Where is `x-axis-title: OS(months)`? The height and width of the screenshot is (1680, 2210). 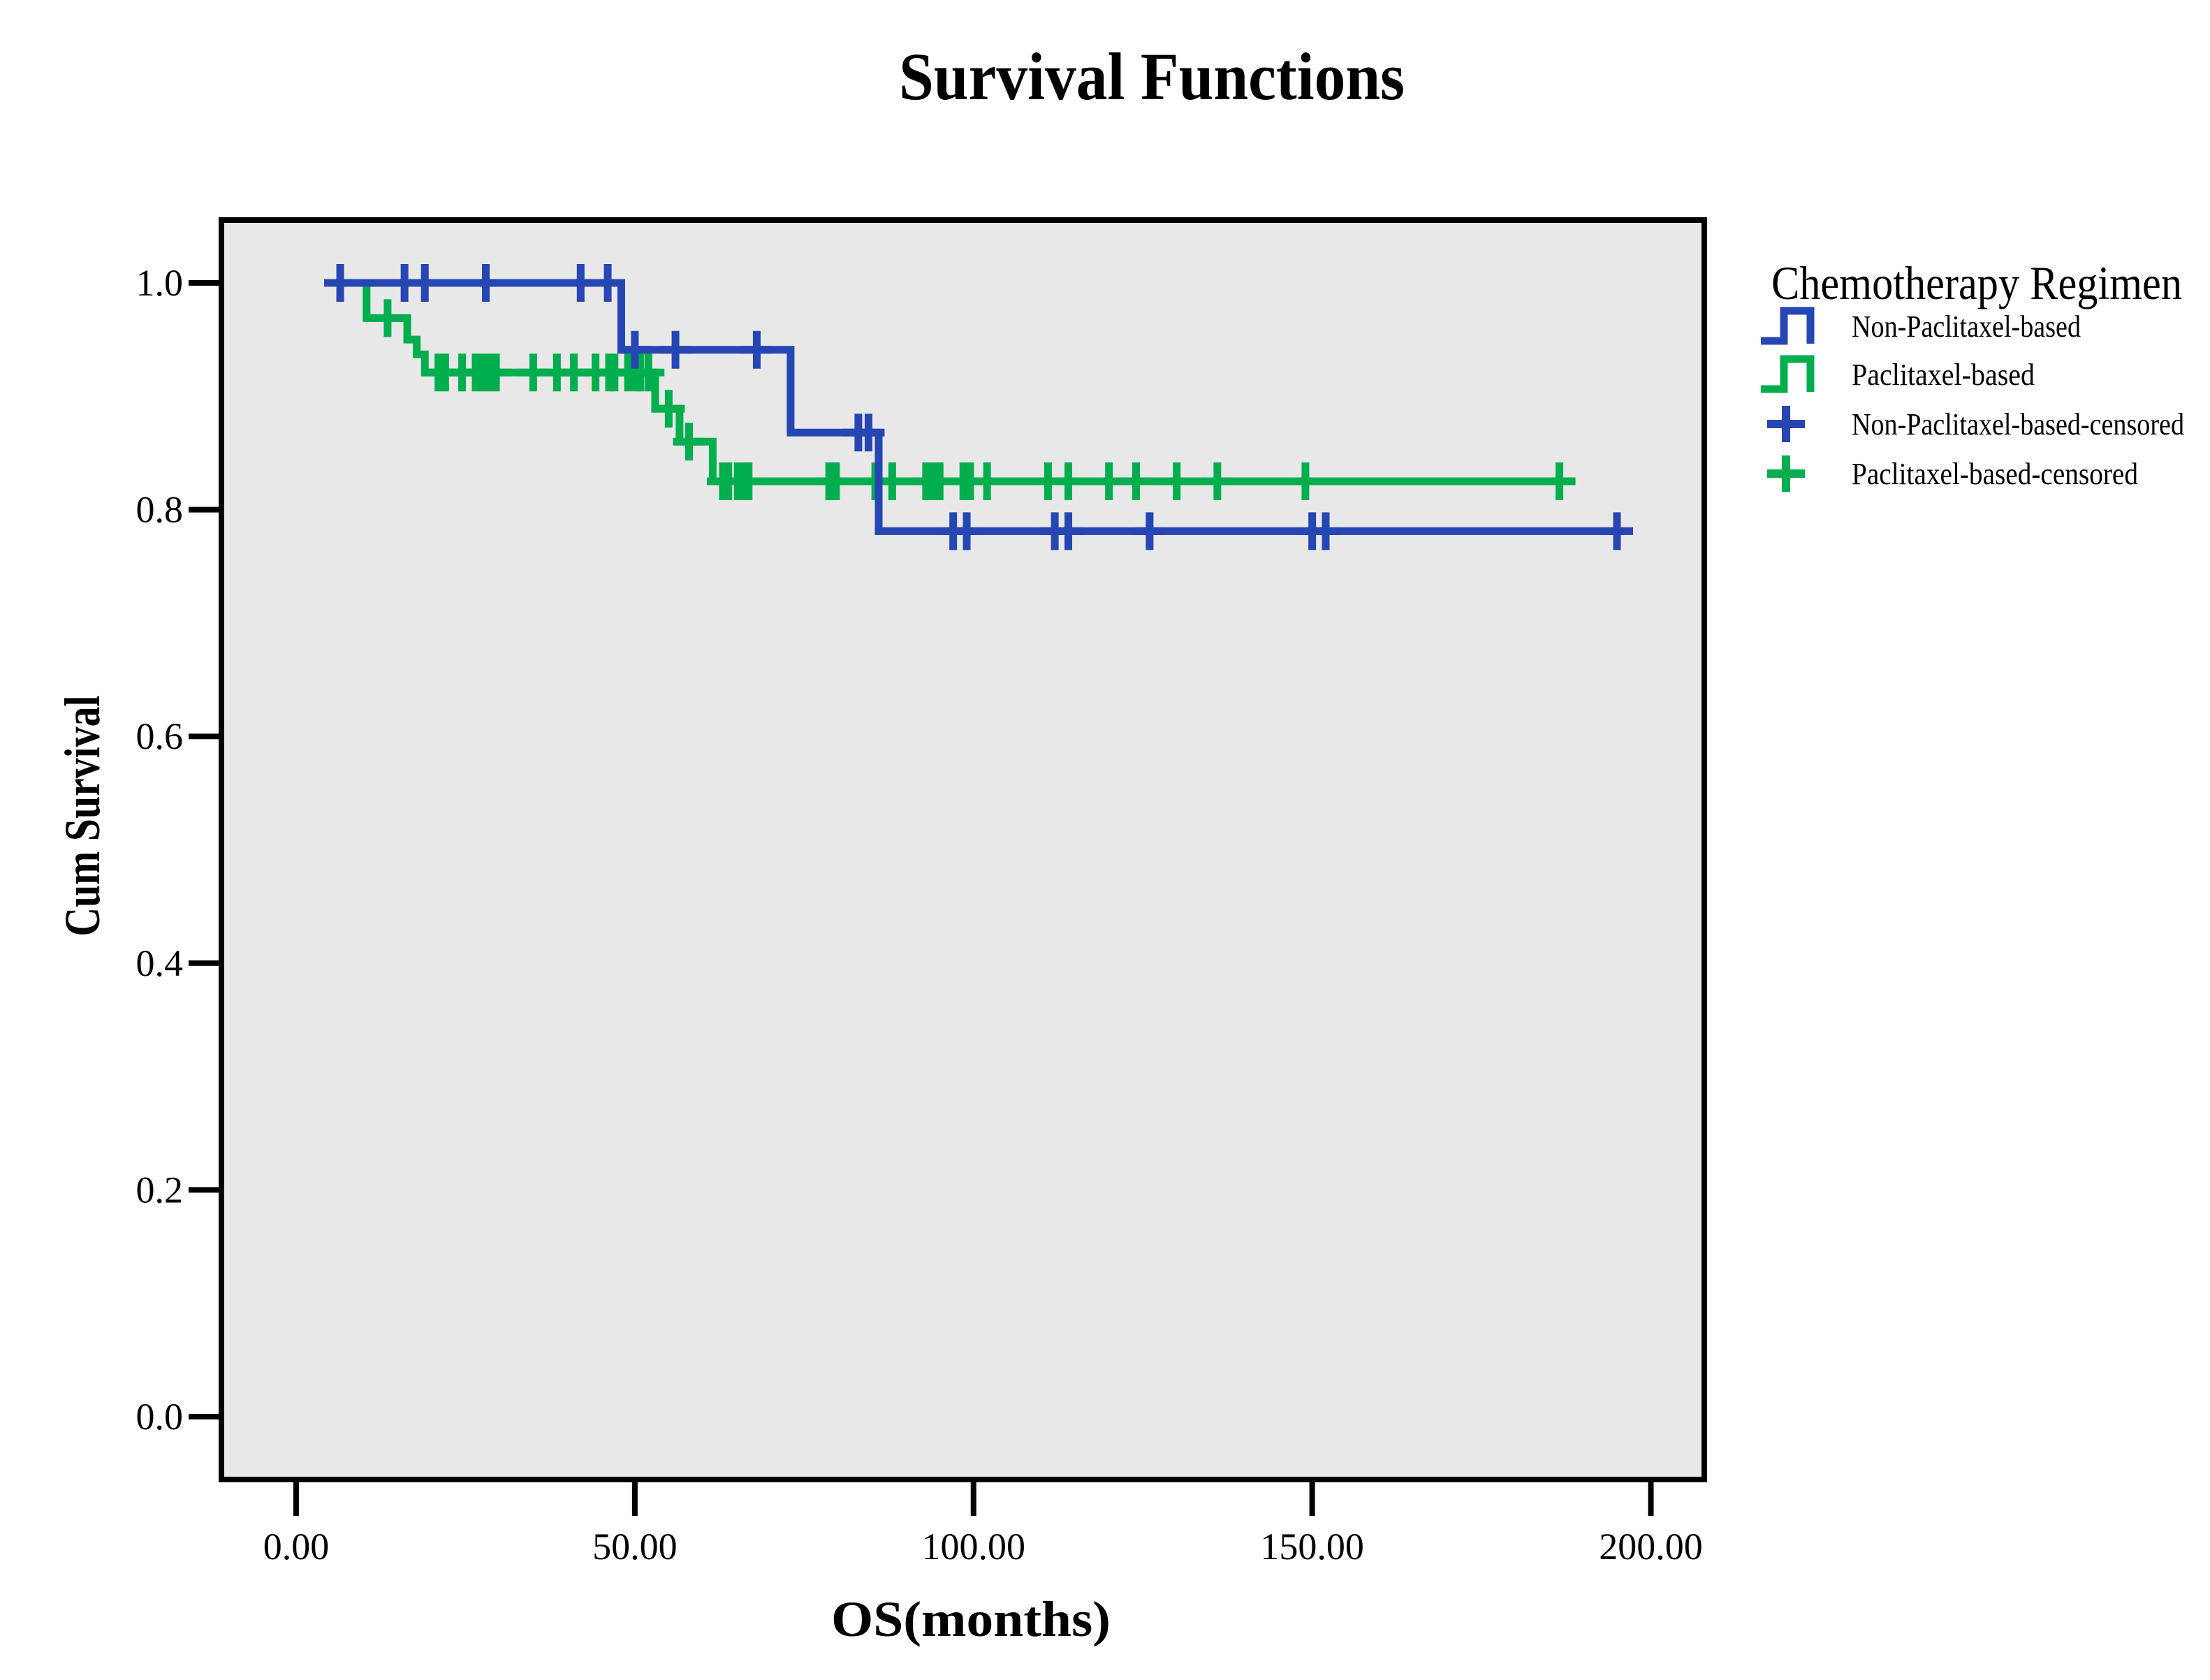 x-axis-title: OS(months) is located at coordinates (971, 1619).